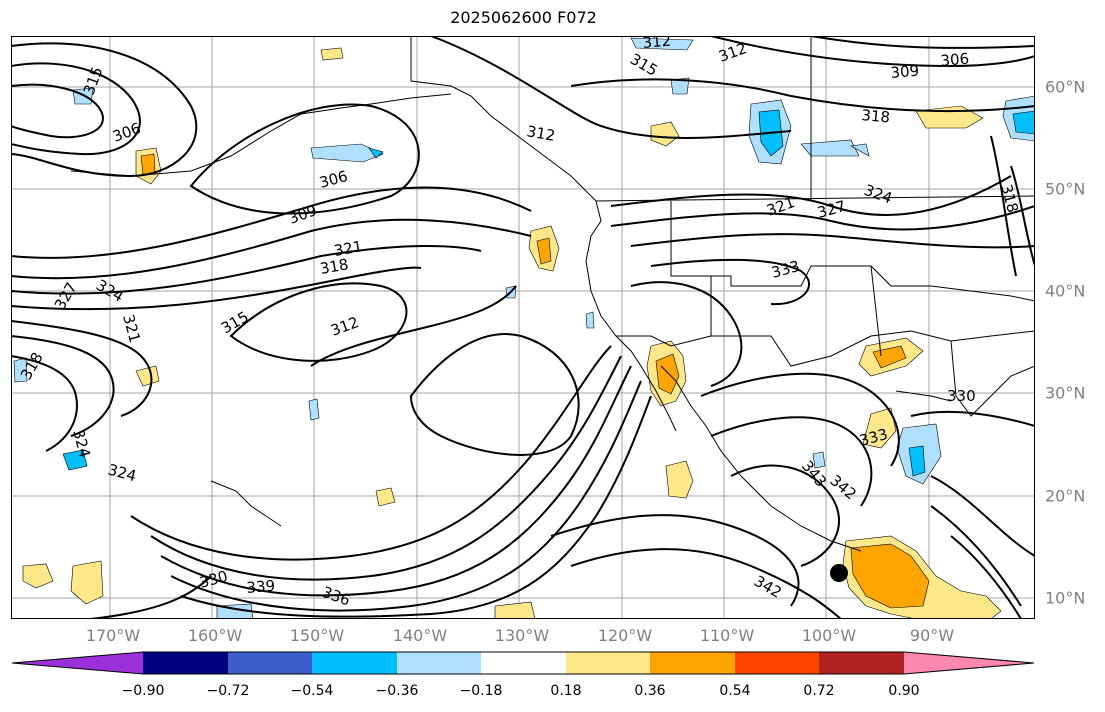 The height and width of the screenshot is (712, 1105). I want to click on colorbar, so click(523, 663).